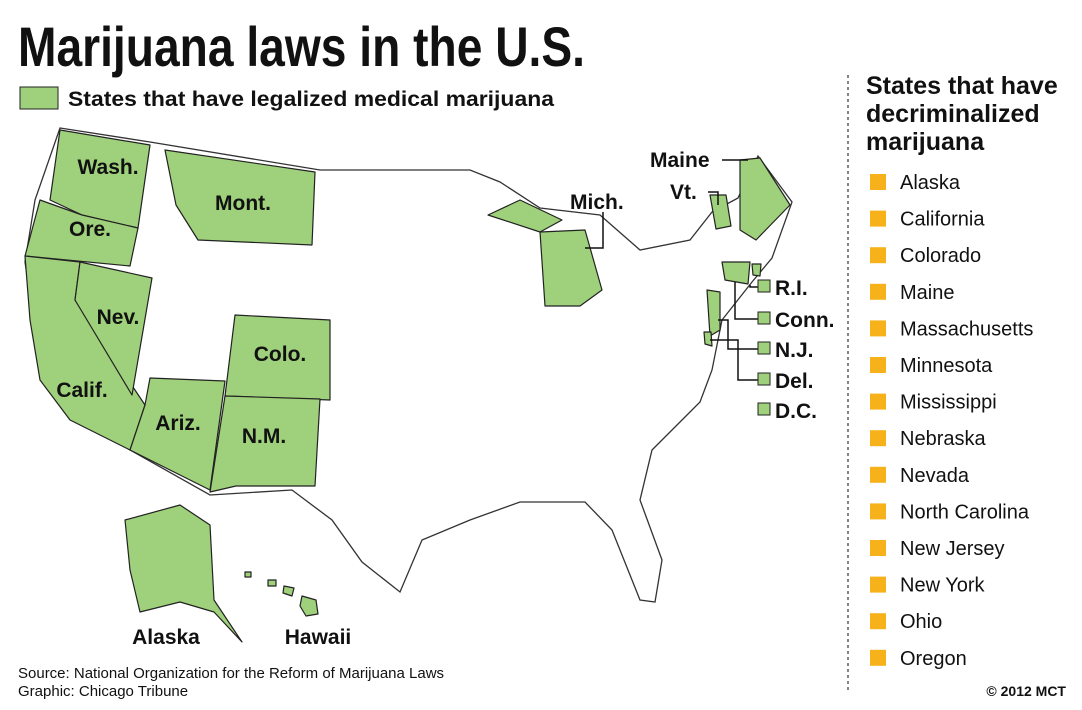 The width and height of the screenshot is (1082, 710). I want to click on state-name: Ohio, so click(921, 622).